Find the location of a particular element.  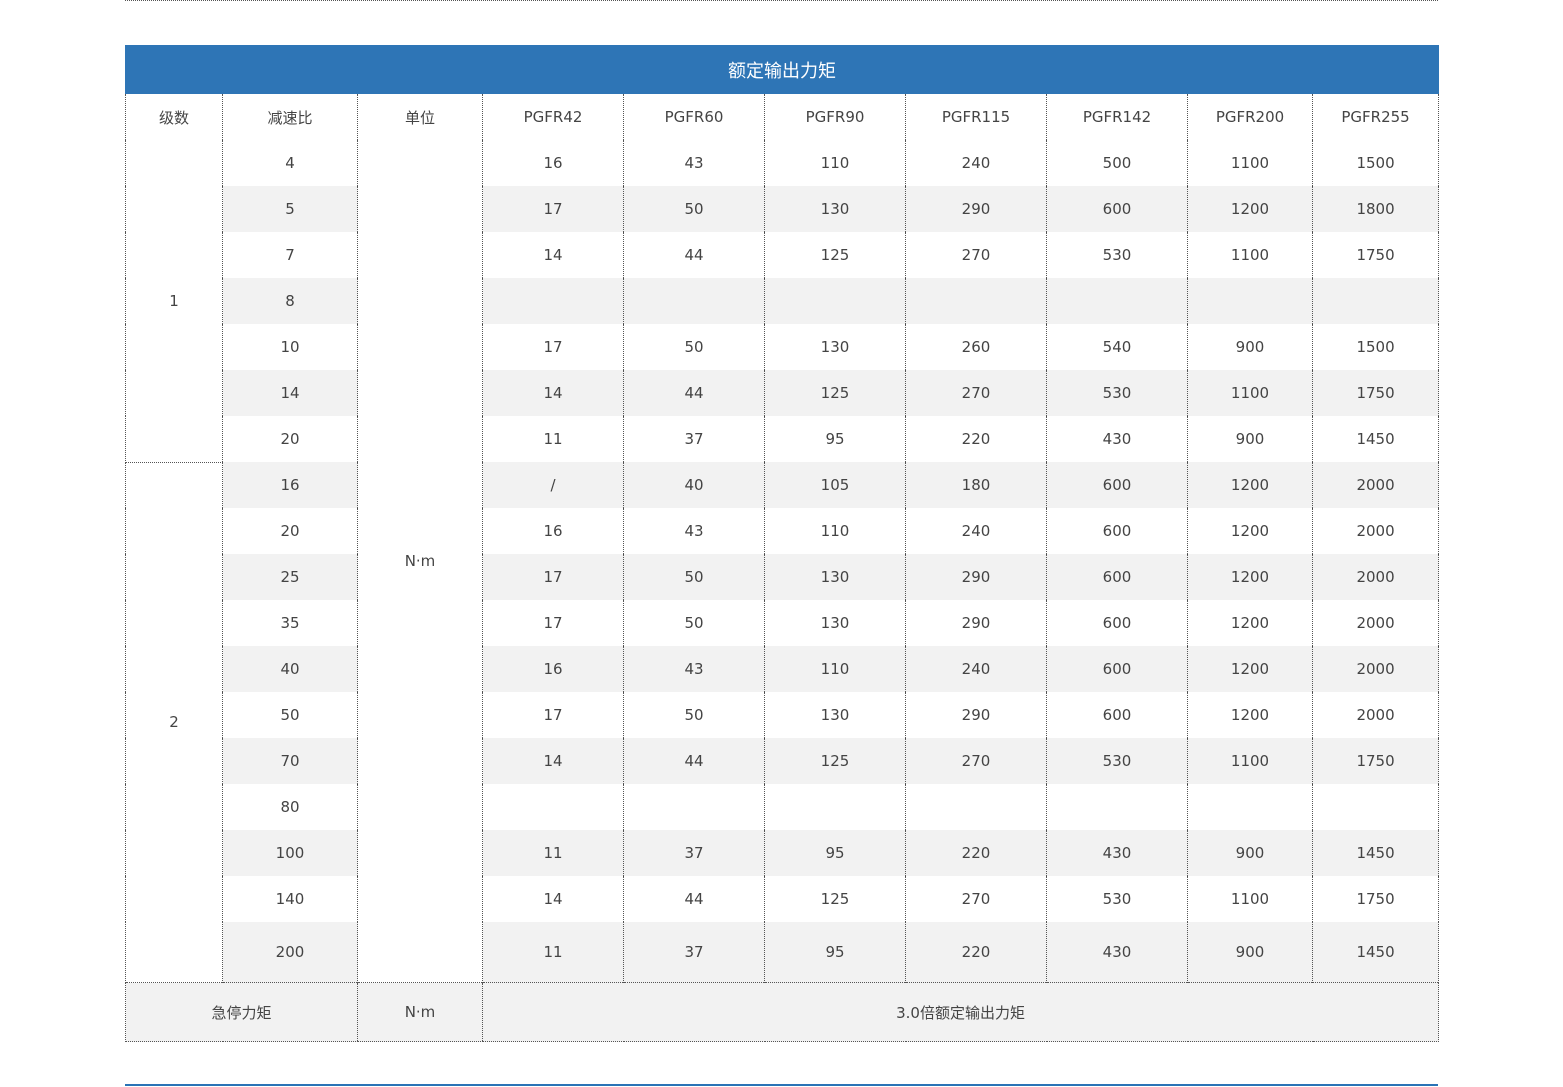

ratio-cell: 20 is located at coordinates (290, 531).